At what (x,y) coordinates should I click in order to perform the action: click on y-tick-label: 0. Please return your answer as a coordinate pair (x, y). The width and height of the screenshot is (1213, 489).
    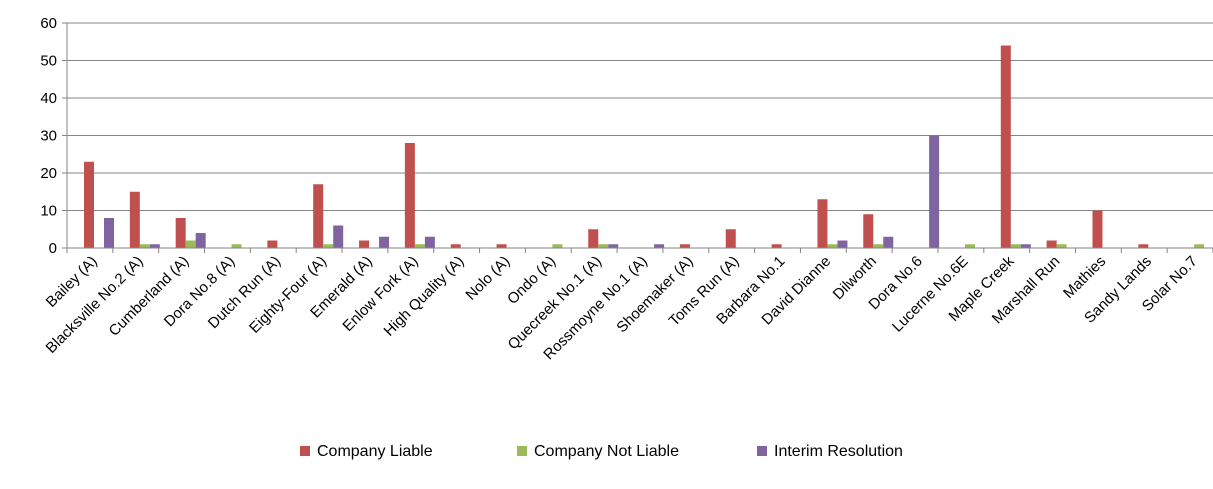
    Looking at the image, I should click on (53, 248).